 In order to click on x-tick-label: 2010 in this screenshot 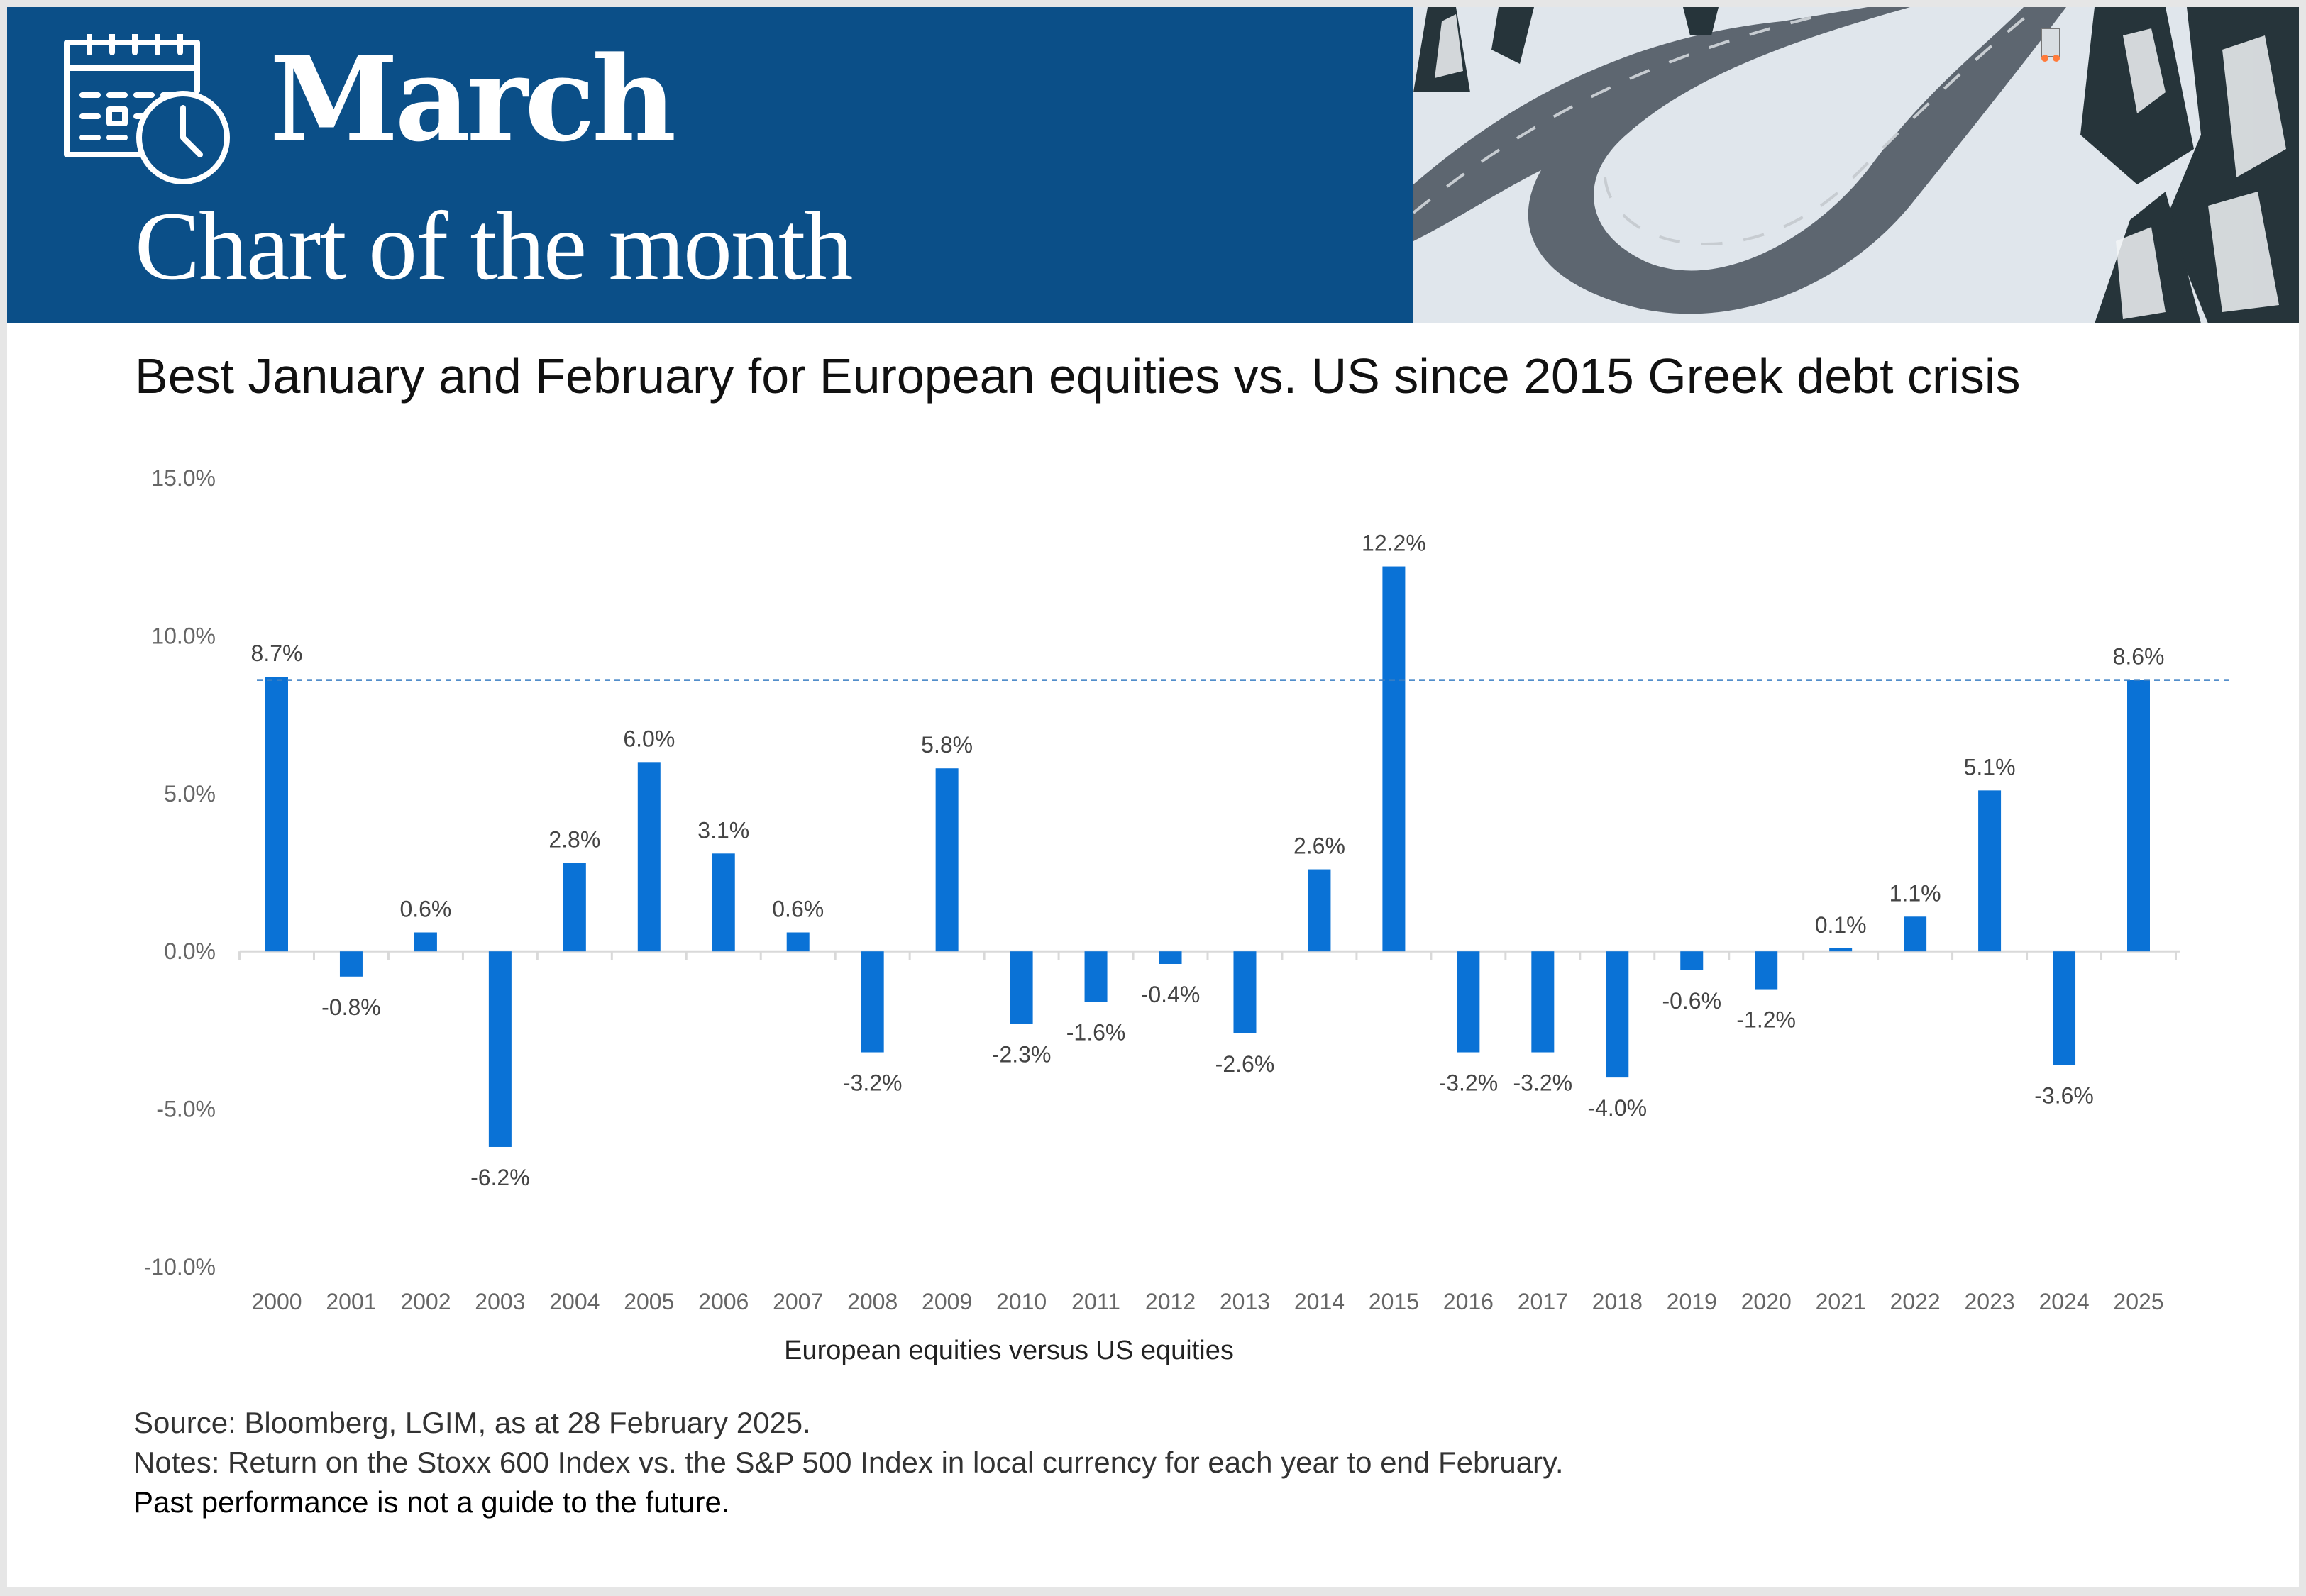, I will do `click(1021, 1302)`.